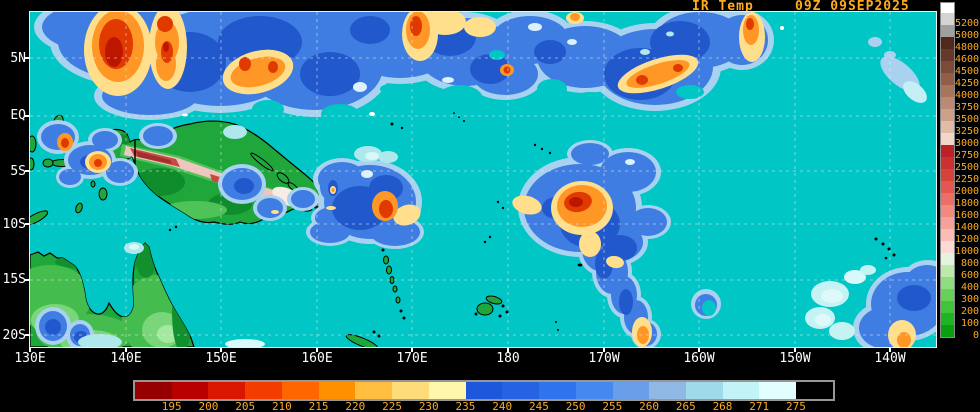 The image size is (980, 412). I want to click on temperature-scale-label: 205, so click(245, 406).